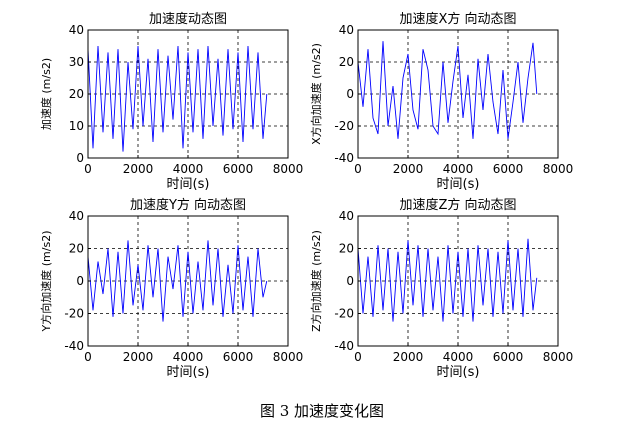 Image resolution: width=644 pixels, height=432 pixels. Describe the element at coordinates (74, 346) in the screenshot. I see `panel-3-y-tick-label: -40` at that location.